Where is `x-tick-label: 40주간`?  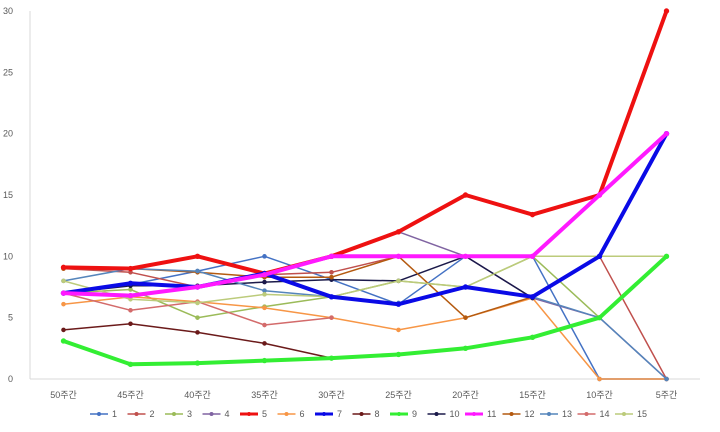 x-tick-label: 40주간 is located at coordinates (197, 395).